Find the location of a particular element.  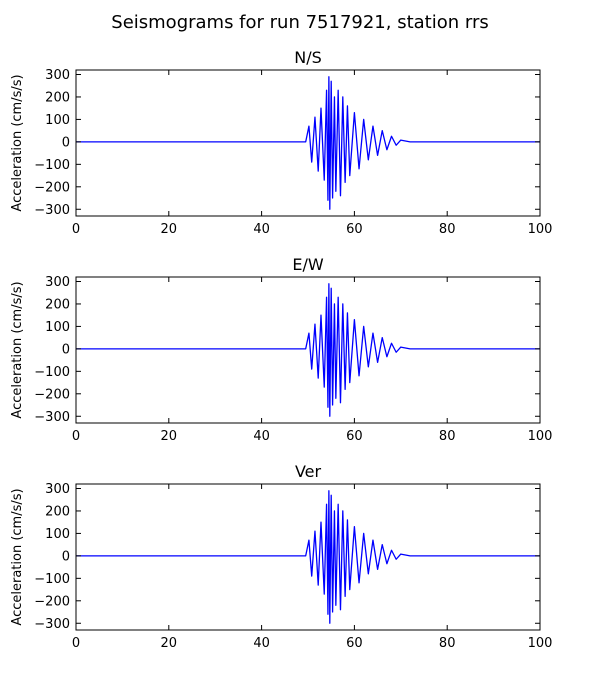

panel-title: E/W is located at coordinates (308, 264).